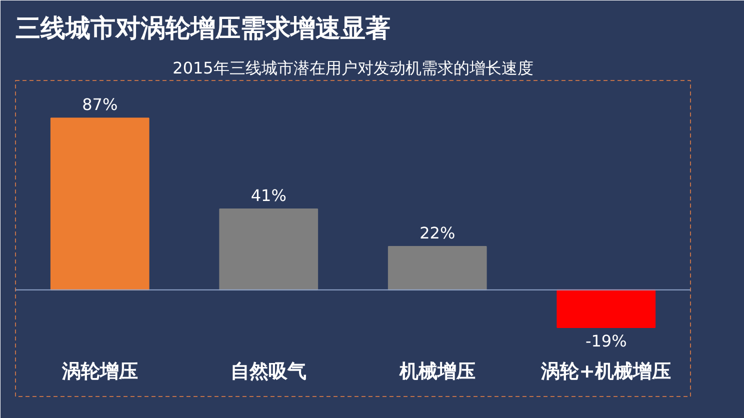 The image size is (744, 418). Describe the element at coordinates (203, 28) in the screenshot. I see `chart-title: 三线城市对涡轮增压需求增速显著` at that location.